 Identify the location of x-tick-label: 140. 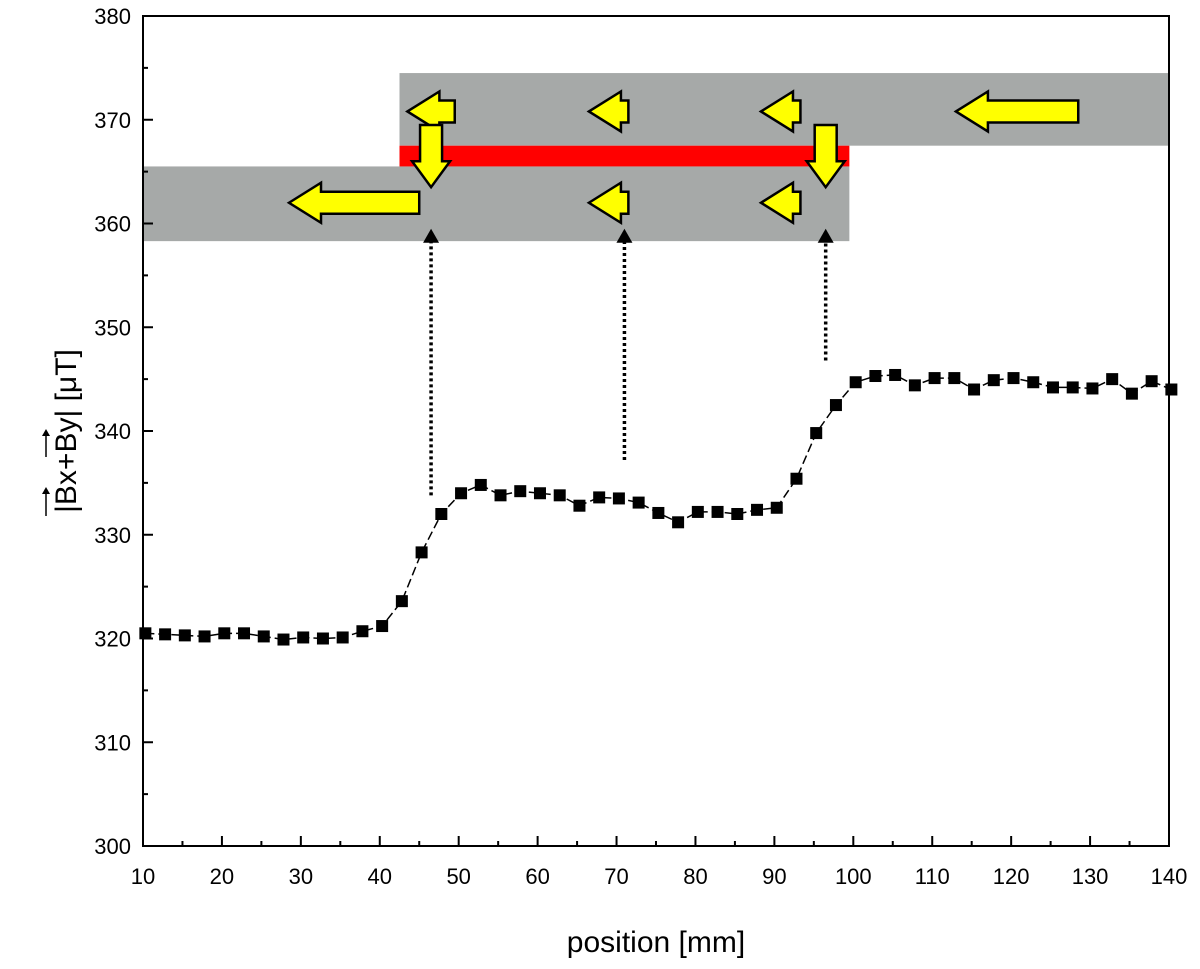
(1169, 876).